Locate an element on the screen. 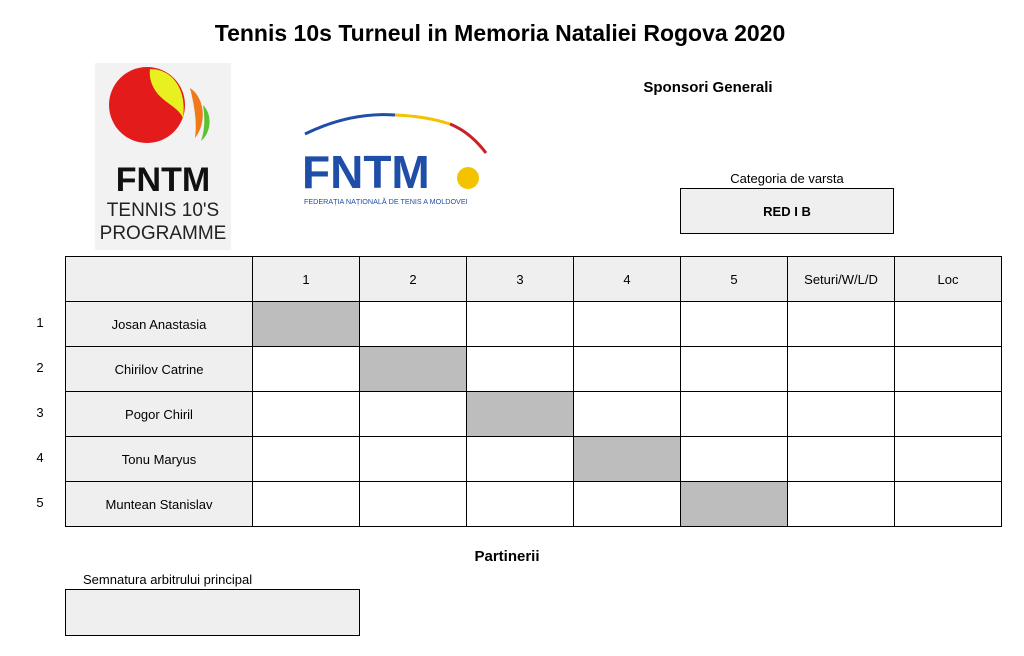  table-row: Chirilov Catrine is located at coordinates (533, 369).